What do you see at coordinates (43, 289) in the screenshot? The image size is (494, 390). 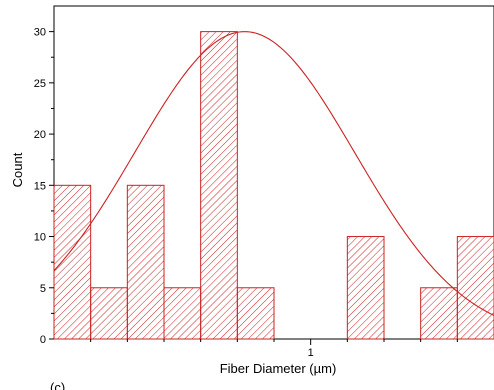 I see `y-tick-label: 5` at bounding box center [43, 289].